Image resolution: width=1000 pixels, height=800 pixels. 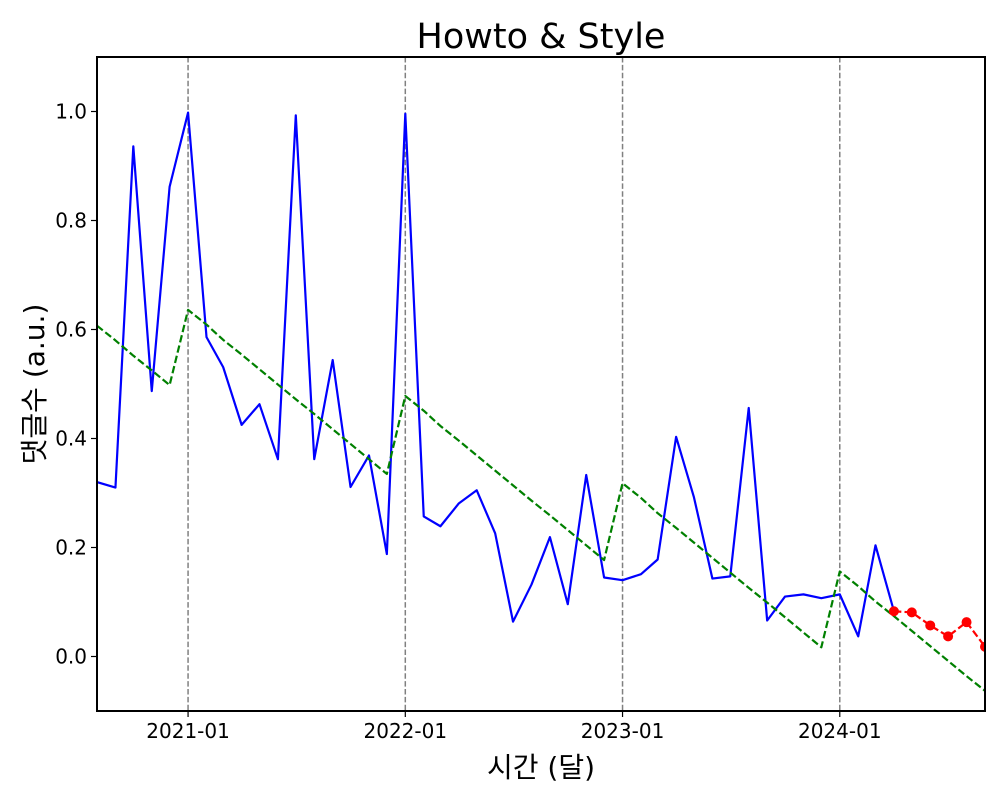 What do you see at coordinates (514, 727) in the screenshot?
I see `x-axis: 2021-01 2022-01 2023-01 2024-01` at bounding box center [514, 727].